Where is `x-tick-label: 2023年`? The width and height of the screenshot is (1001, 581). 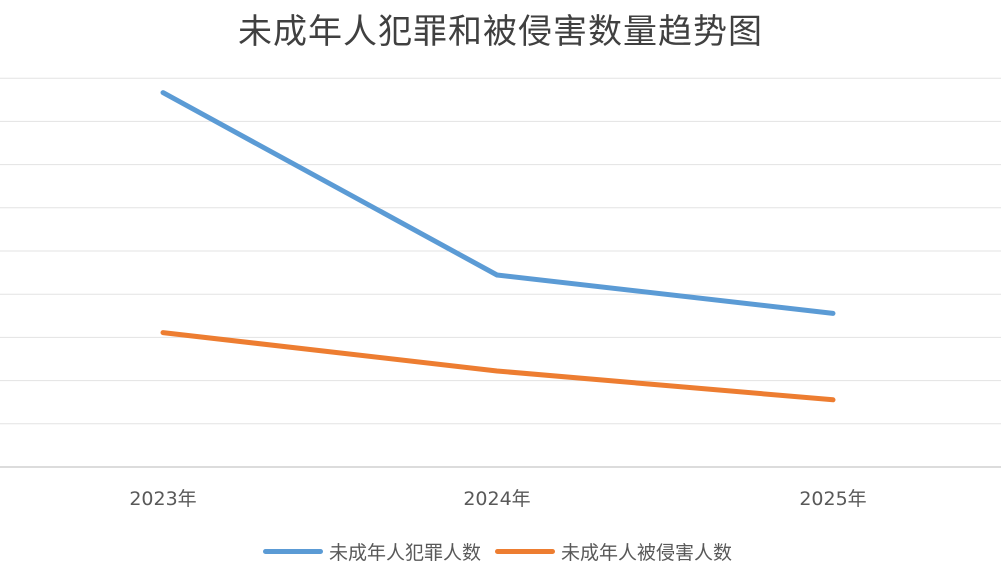 x-tick-label: 2023年 is located at coordinates (162, 499).